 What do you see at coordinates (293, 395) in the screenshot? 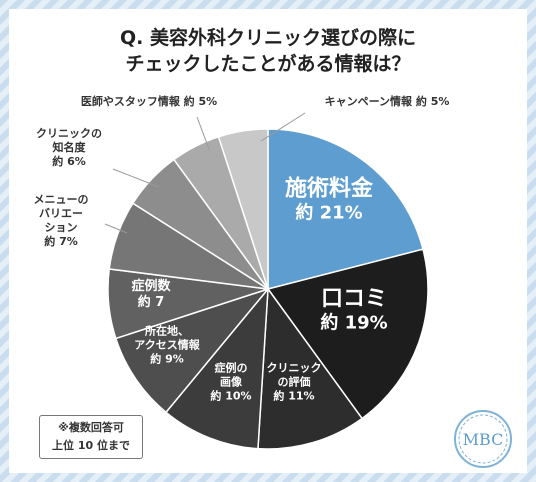
I see `slice-value-3: 約 11%` at bounding box center [293, 395].